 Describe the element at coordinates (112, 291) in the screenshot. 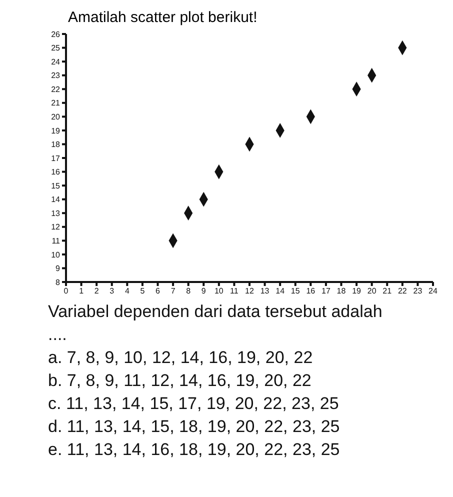

I see `x-tick-label: 3` at that location.